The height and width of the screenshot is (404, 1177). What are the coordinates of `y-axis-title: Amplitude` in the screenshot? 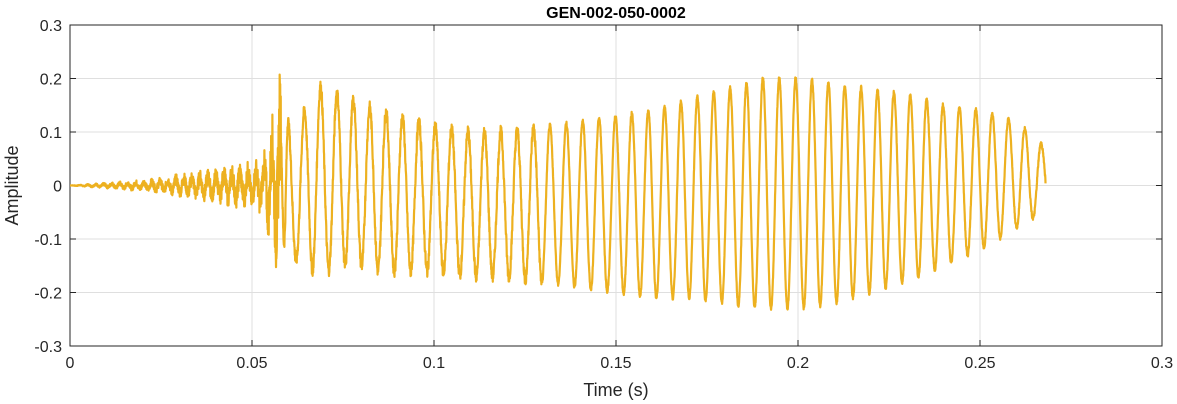 It's located at (12, 185).